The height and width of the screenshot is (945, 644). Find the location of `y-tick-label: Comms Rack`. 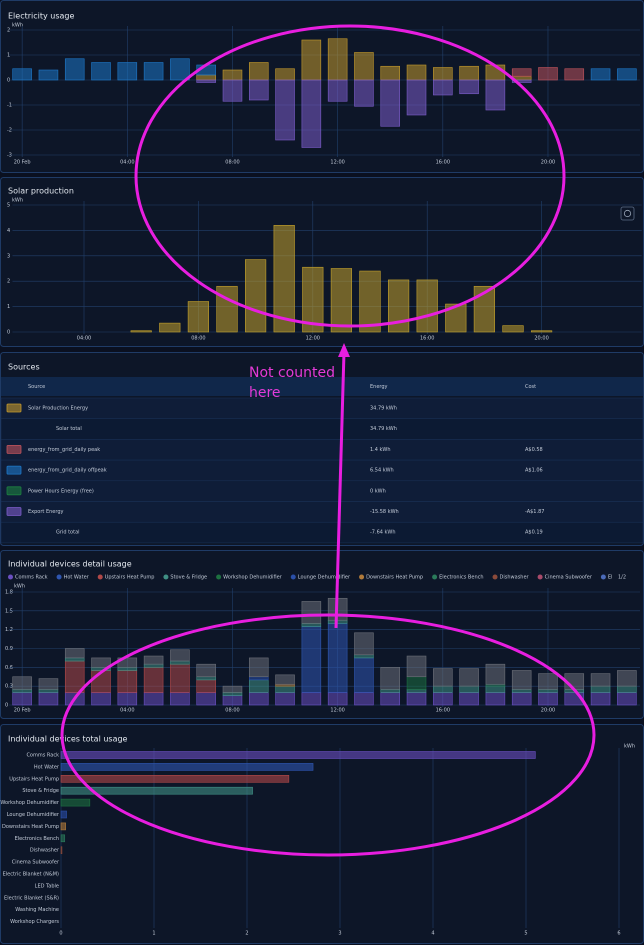

y-tick-label: Comms Rack is located at coordinates (42, 756).